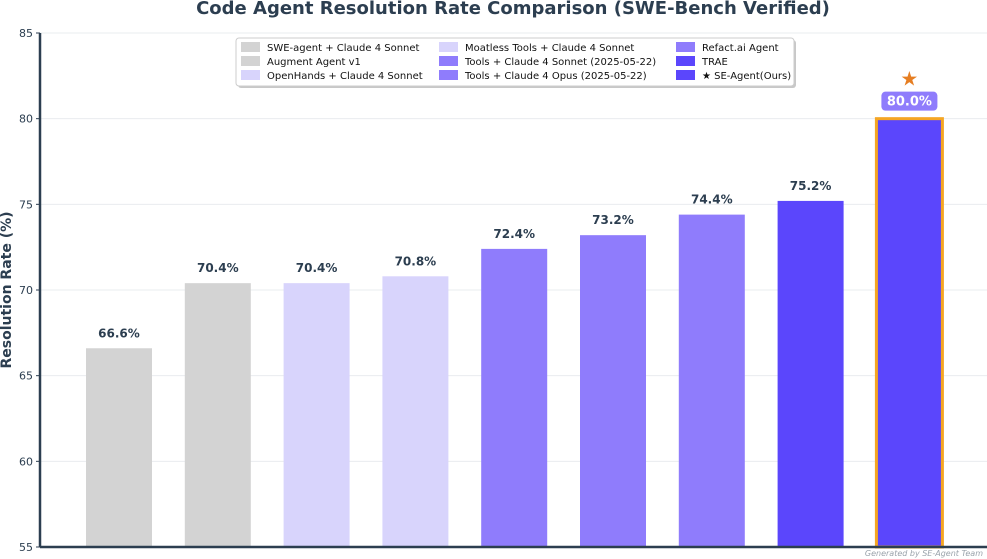 The height and width of the screenshot is (559, 987). What do you see at coordinates (26, 376) in the screenshot?
I see `y-tick-label: 65` at bounding box center [26, 376].